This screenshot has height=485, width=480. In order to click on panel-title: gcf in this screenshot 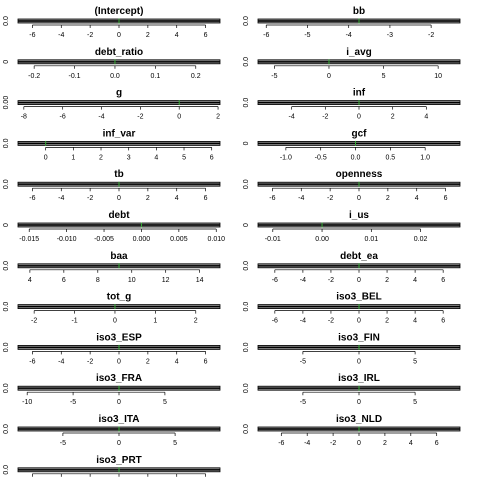, I will do `click(360, 133)`.